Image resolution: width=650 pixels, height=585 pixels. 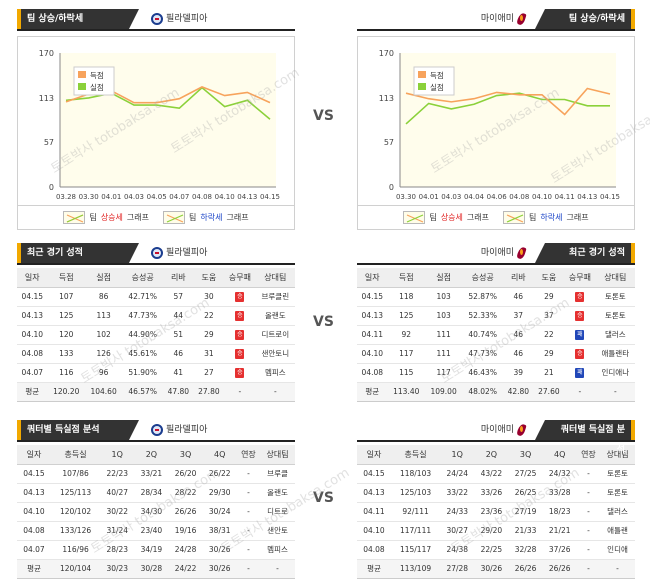 I want to click on column-header: 총득실, so click(x=415, y=455).